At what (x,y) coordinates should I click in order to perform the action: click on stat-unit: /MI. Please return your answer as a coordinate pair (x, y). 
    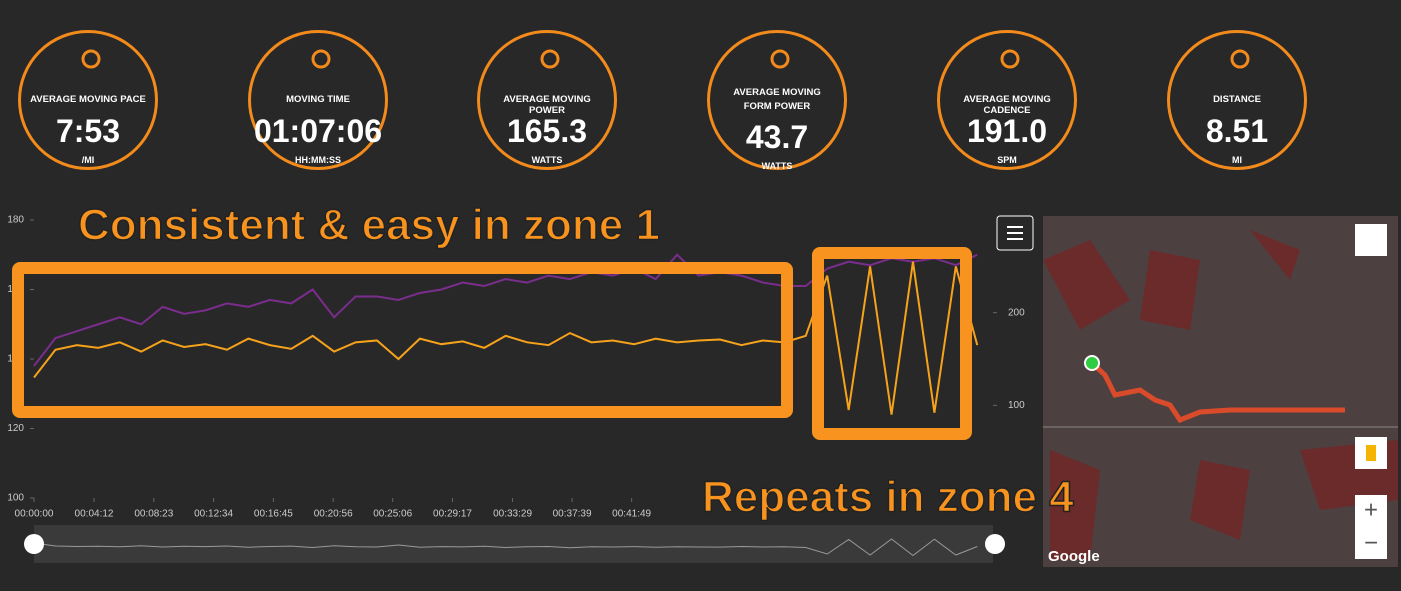
    Looking at the image, I should click on (88, 160).